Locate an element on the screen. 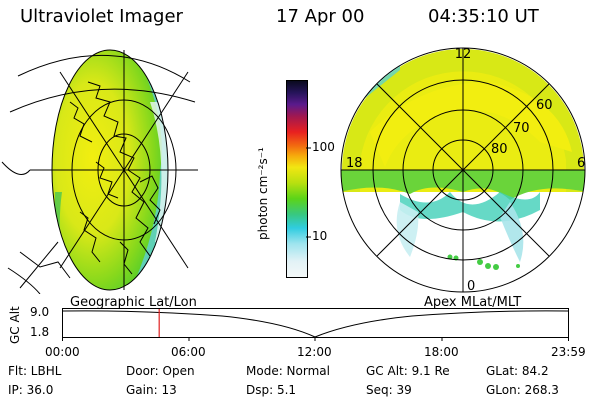 Image resolution: width=600 pixels, height=400 pixels. auroral-spots is located at coordinates (483, 262).